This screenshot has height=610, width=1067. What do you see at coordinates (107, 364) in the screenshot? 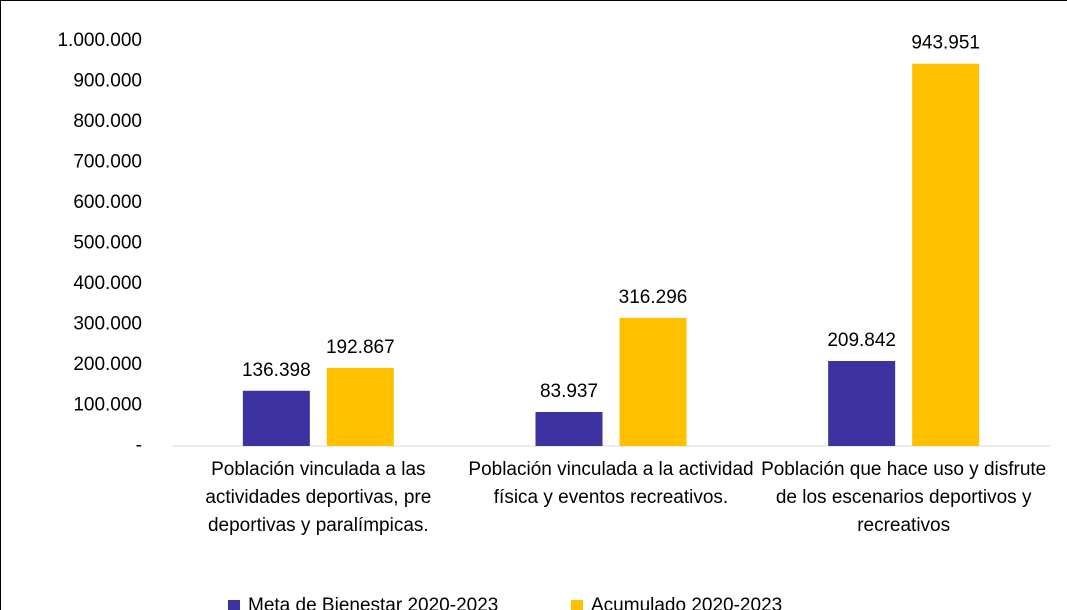
I see `y-tick-label: 200.000` at bounding box center [107, 364].